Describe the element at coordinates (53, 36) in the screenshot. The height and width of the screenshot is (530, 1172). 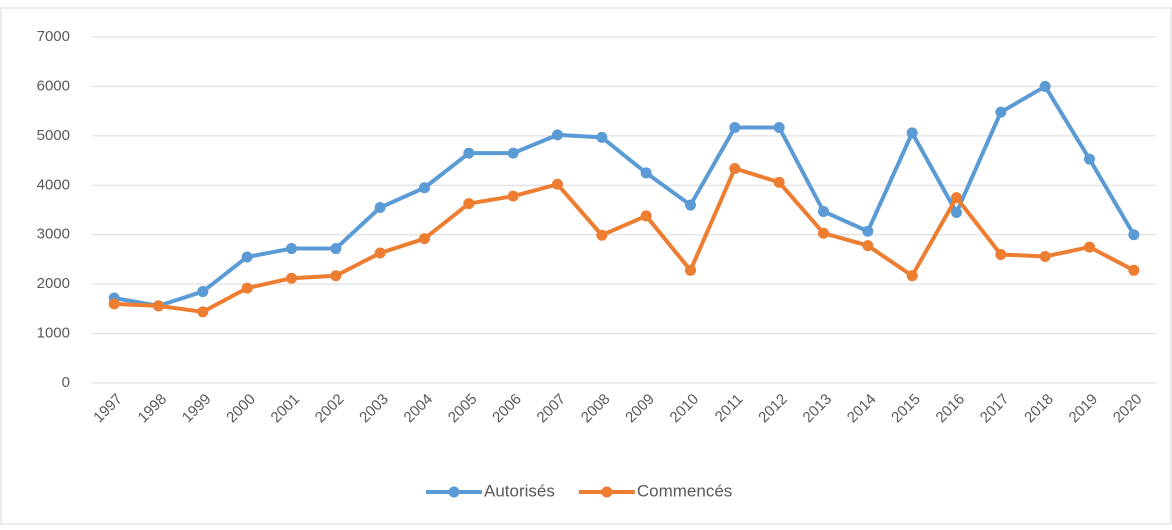
I see `y-tick-label: 7000` at that location.